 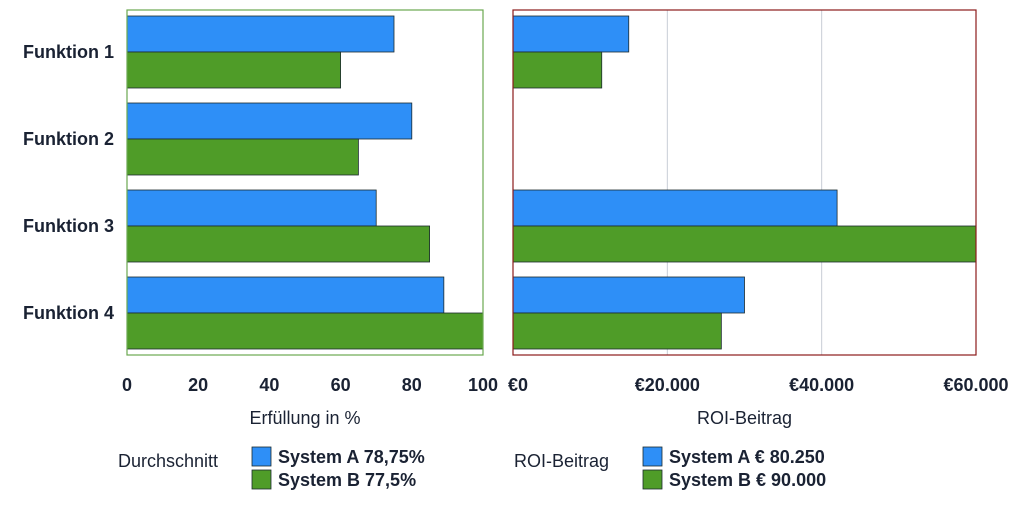 What do you see at coordinates (561, 461) in the screenshot?
I see `legend-title: ROI-Beitrag` at bounding box center [561, 461].